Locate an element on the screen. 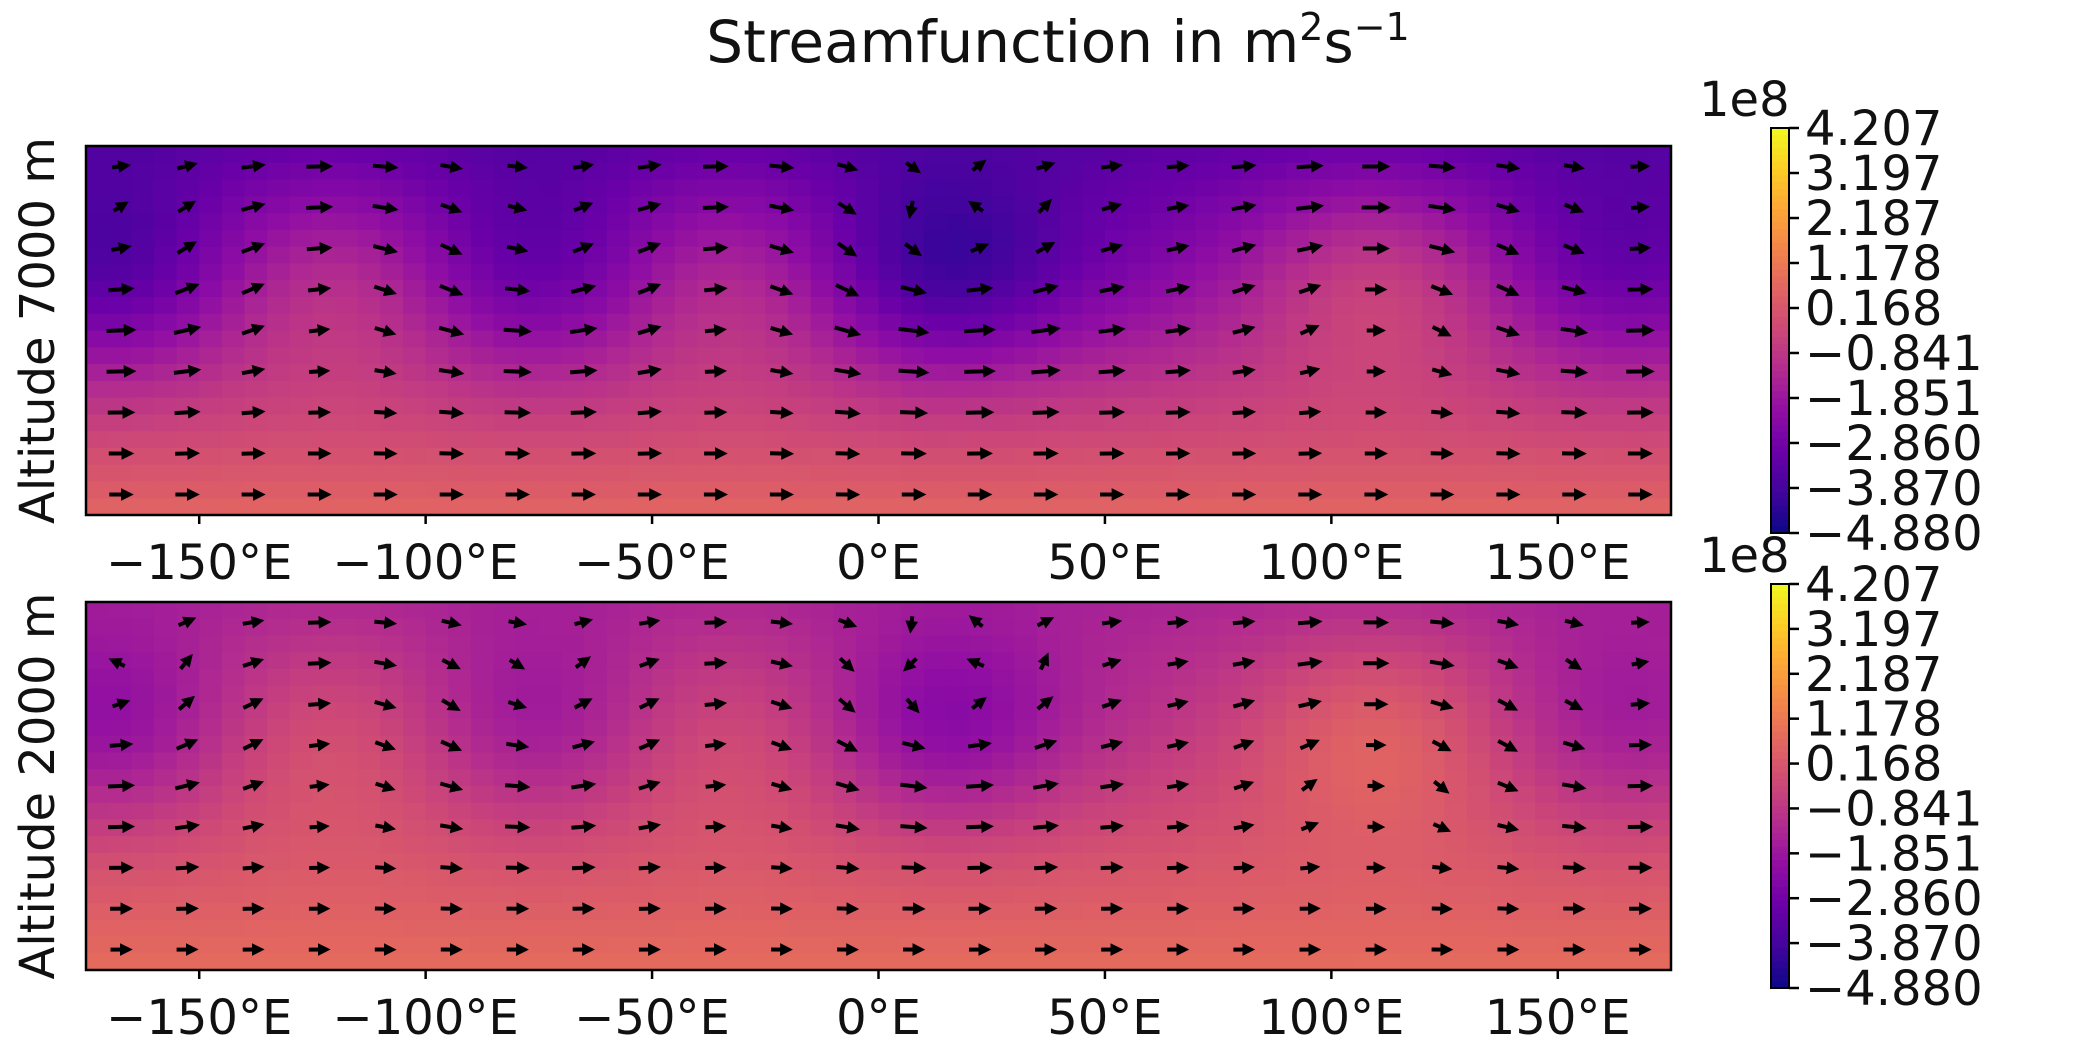 The height and width of the screenshot is (1050, 2100). x-tick-label: −50°E is located at coordinates (652, 1018).